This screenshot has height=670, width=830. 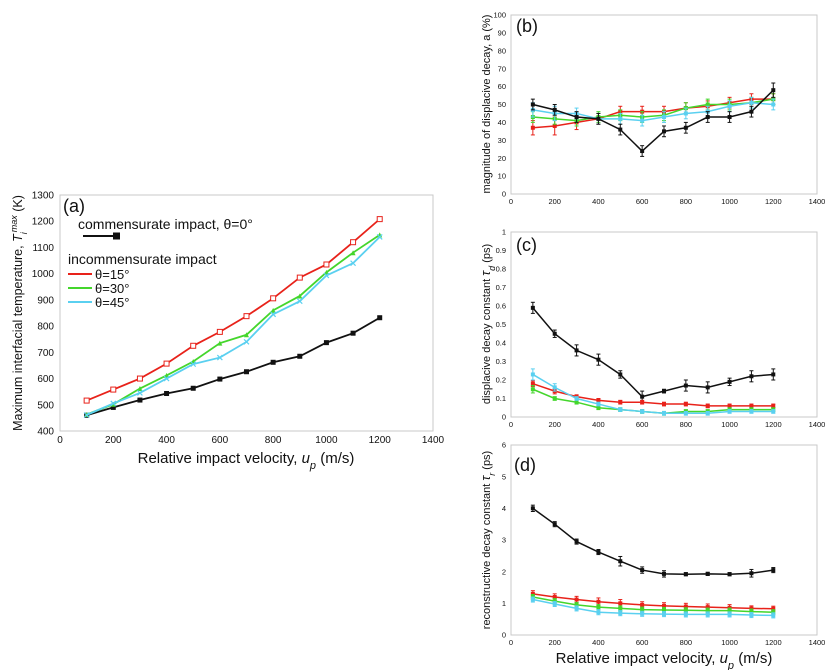 I want to click on y-tick-label: 0.9, so click(x=501, y=250).